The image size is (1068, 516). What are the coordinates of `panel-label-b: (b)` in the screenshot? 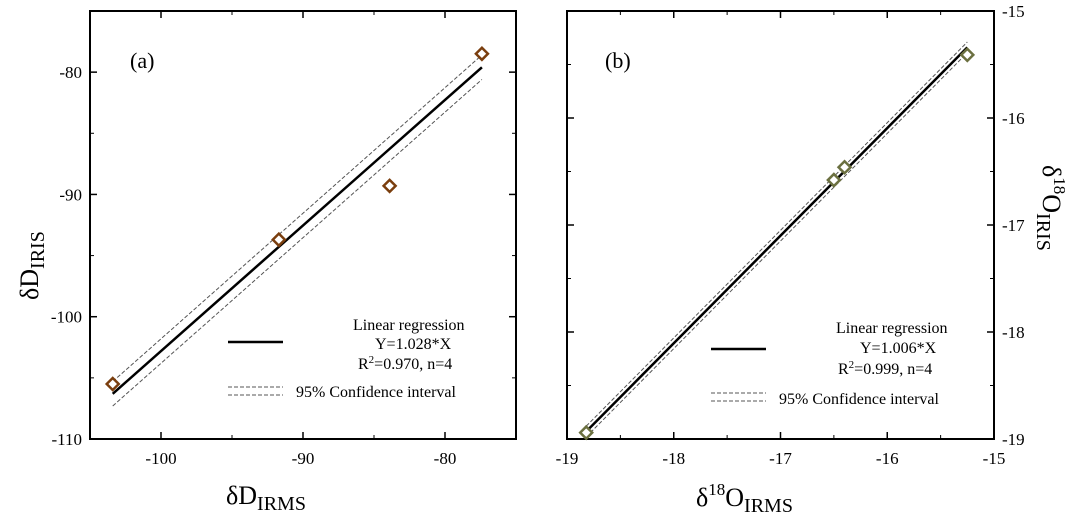 It's located at (618, 60).